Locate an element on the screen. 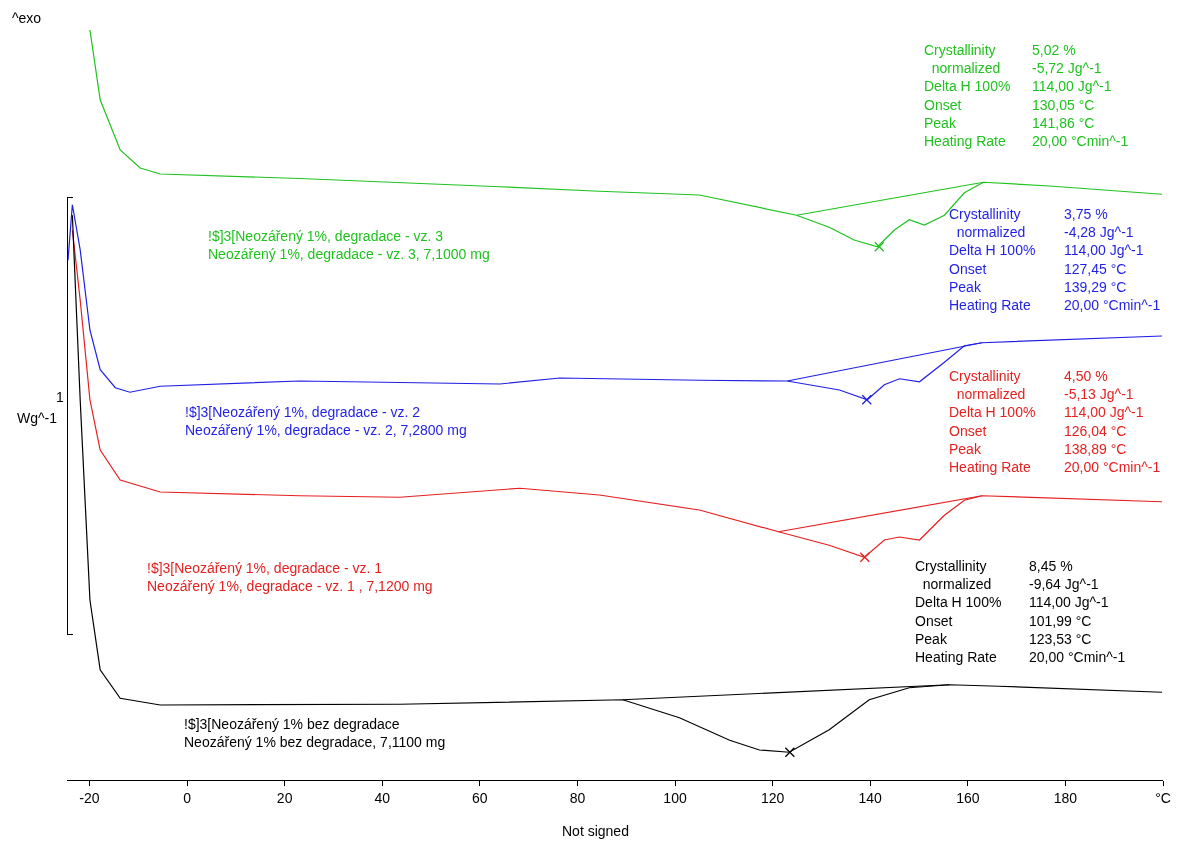 The height and width of the screenshot is (841, 1178). annotation: 8,45 % -9,64 Jg^-1 114,00 Jg^-1 101,99 °C 123,53 °C 20,00 °Cmin^-1 is located at coordinates (1077, 611).